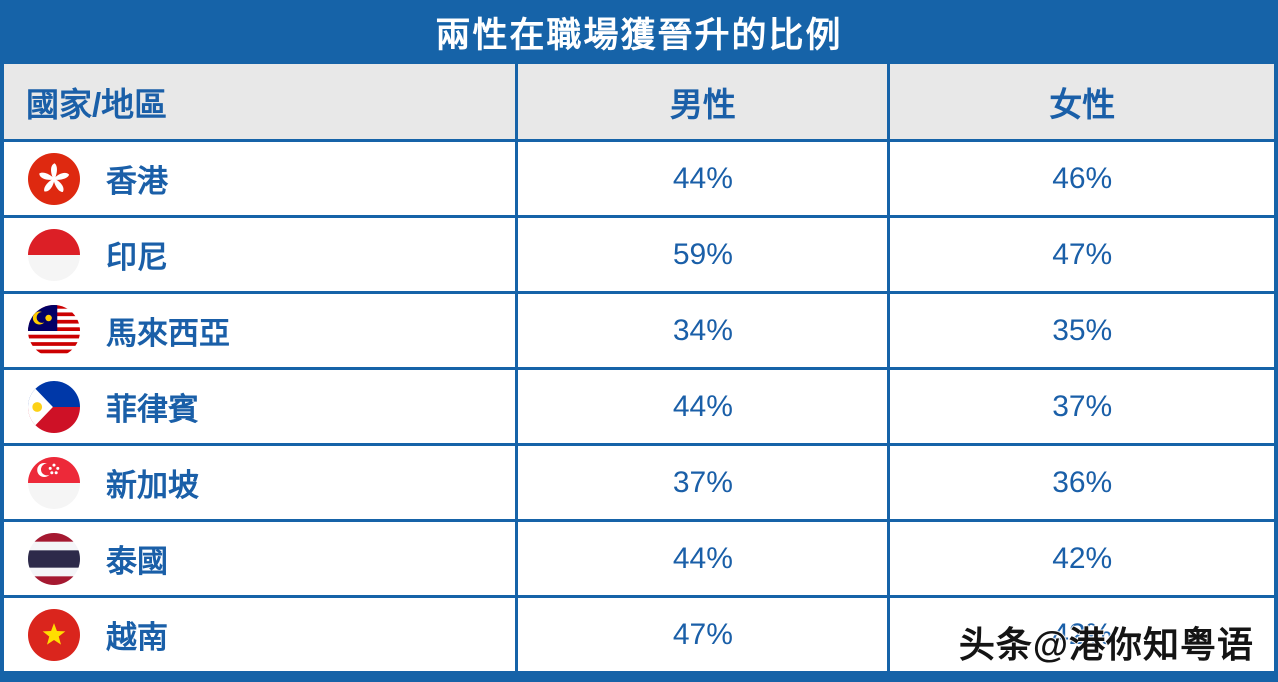 This screenshot has width=1278, height=682. Describe the element at coordinates (261, 484) in the screenshot. I see `row-singapore-country: 新加坡` at that location.